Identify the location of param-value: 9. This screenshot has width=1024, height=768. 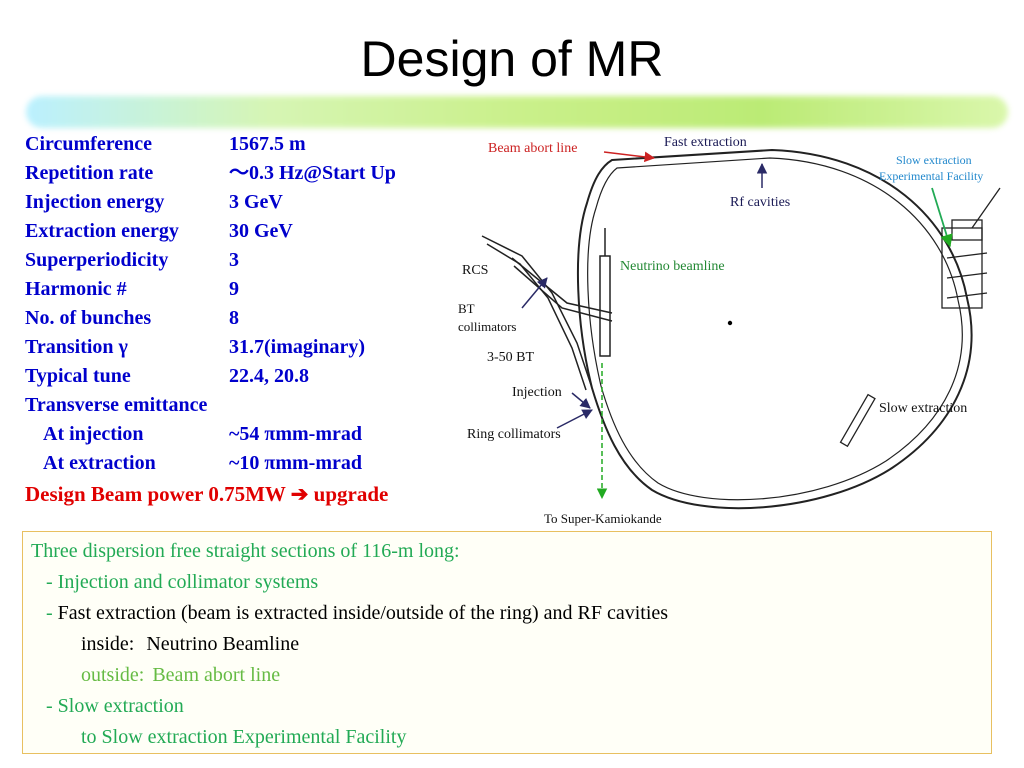
(234, 289).